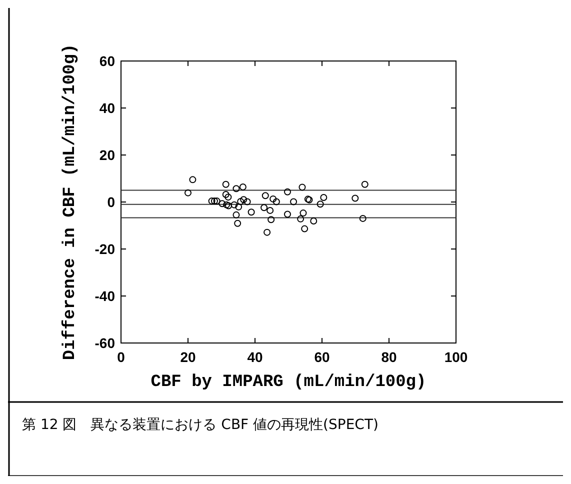 Image resolution: width=571 pixels, height=484 pixels. I want to click on x-tick-label: 100, so click(456, 357).